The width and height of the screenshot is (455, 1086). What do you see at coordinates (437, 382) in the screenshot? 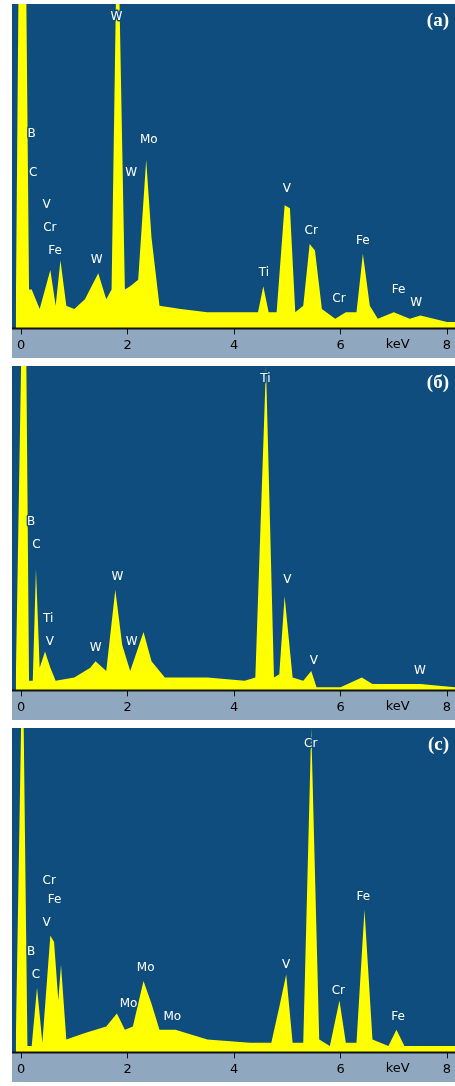
I see `chart-title: (б)` at bounding box center [437, 382].